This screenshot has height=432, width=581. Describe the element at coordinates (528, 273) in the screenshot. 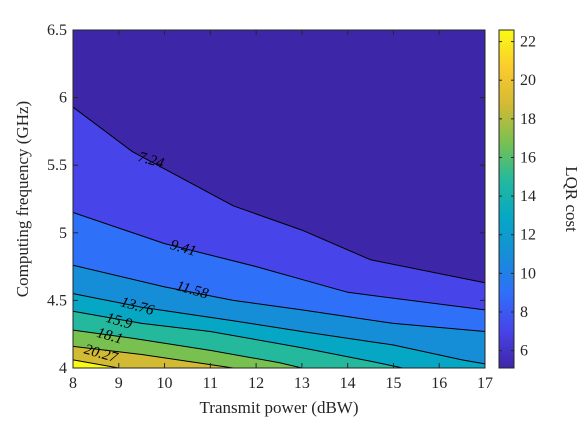

I see `colorbar-tick-label: 10` at that location.